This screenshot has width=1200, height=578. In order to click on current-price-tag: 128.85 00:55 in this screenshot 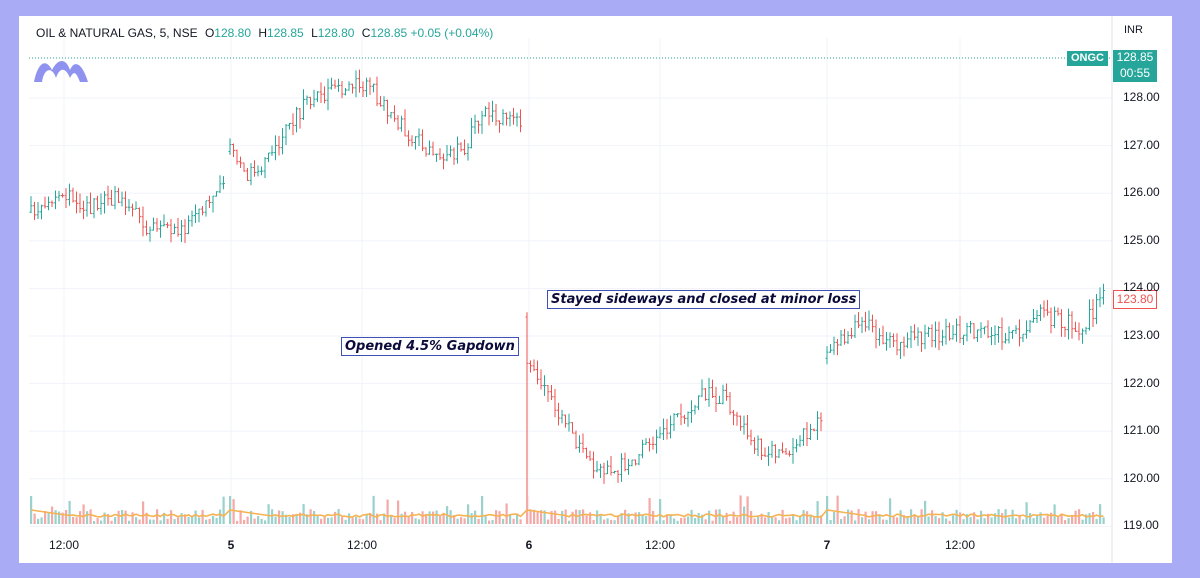, I will do `click(1135, 66)`.